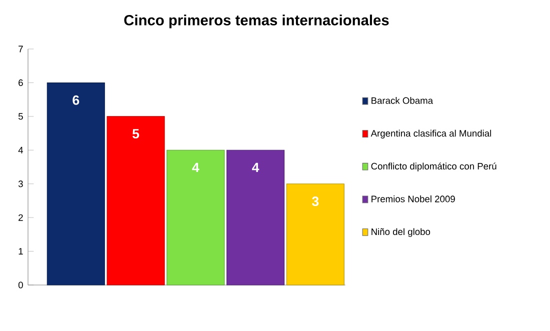 This screenshot has width=550, height=331. I want to click on legend-label: Argentina clasifica al Mundial, so click(431, 134).